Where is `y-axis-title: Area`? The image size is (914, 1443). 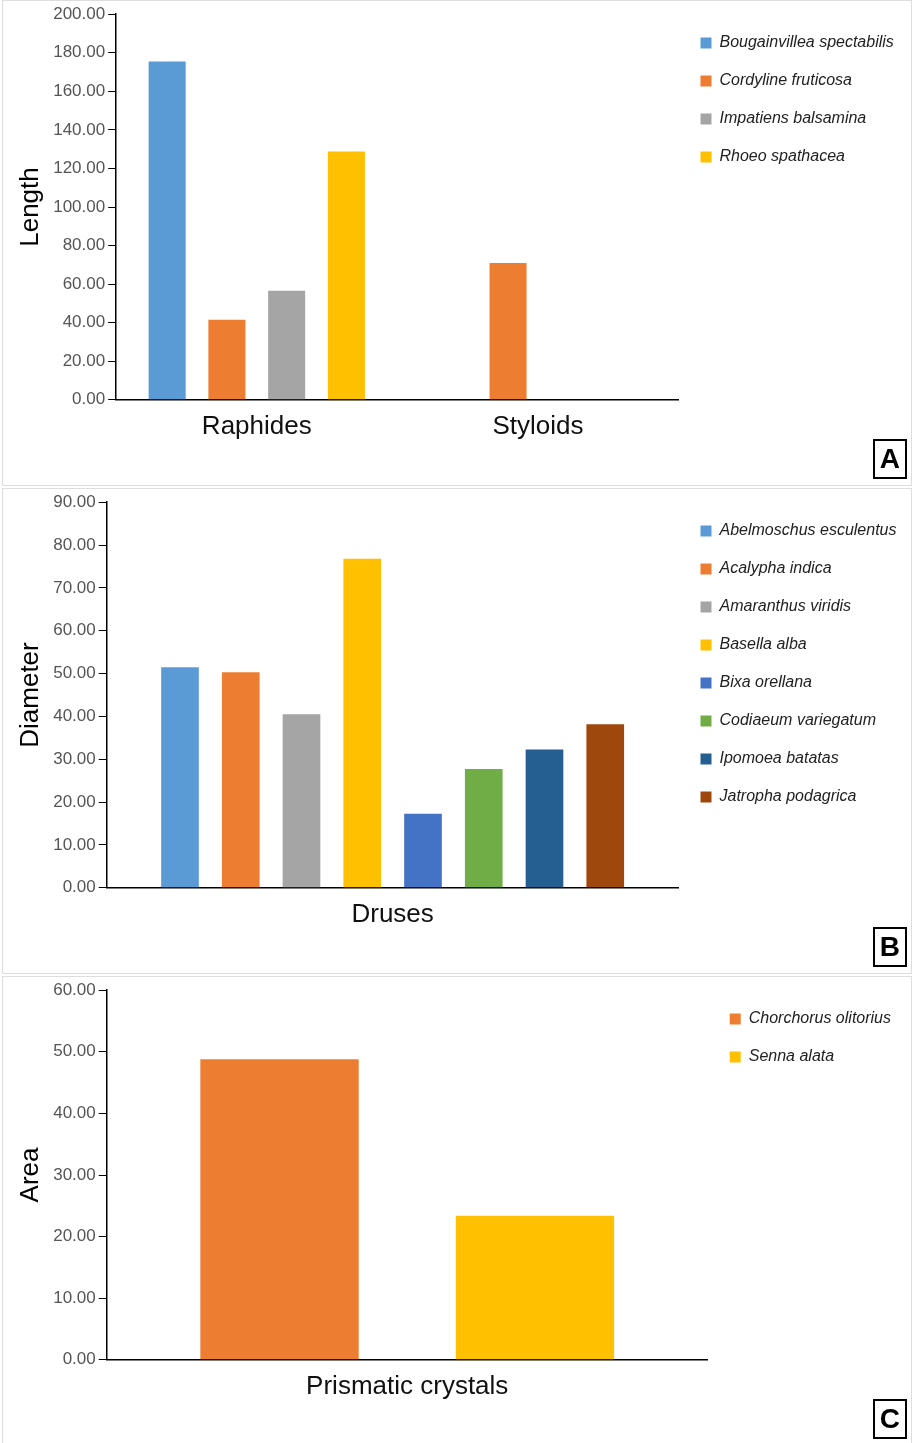
y-axis-title: Area is located at coordinates (28, 1175).